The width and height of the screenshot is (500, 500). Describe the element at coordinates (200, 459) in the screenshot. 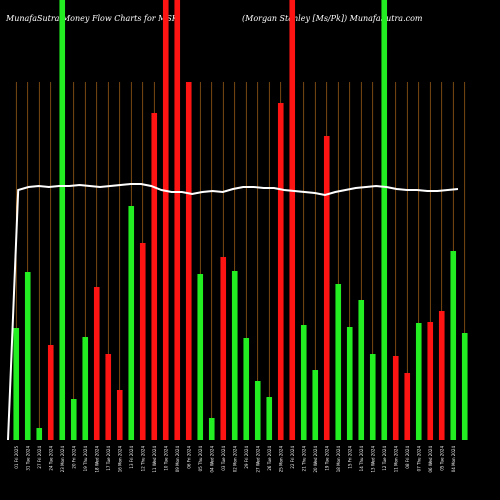

I see `x-tick-label: 05 Thu 2024` at that location.